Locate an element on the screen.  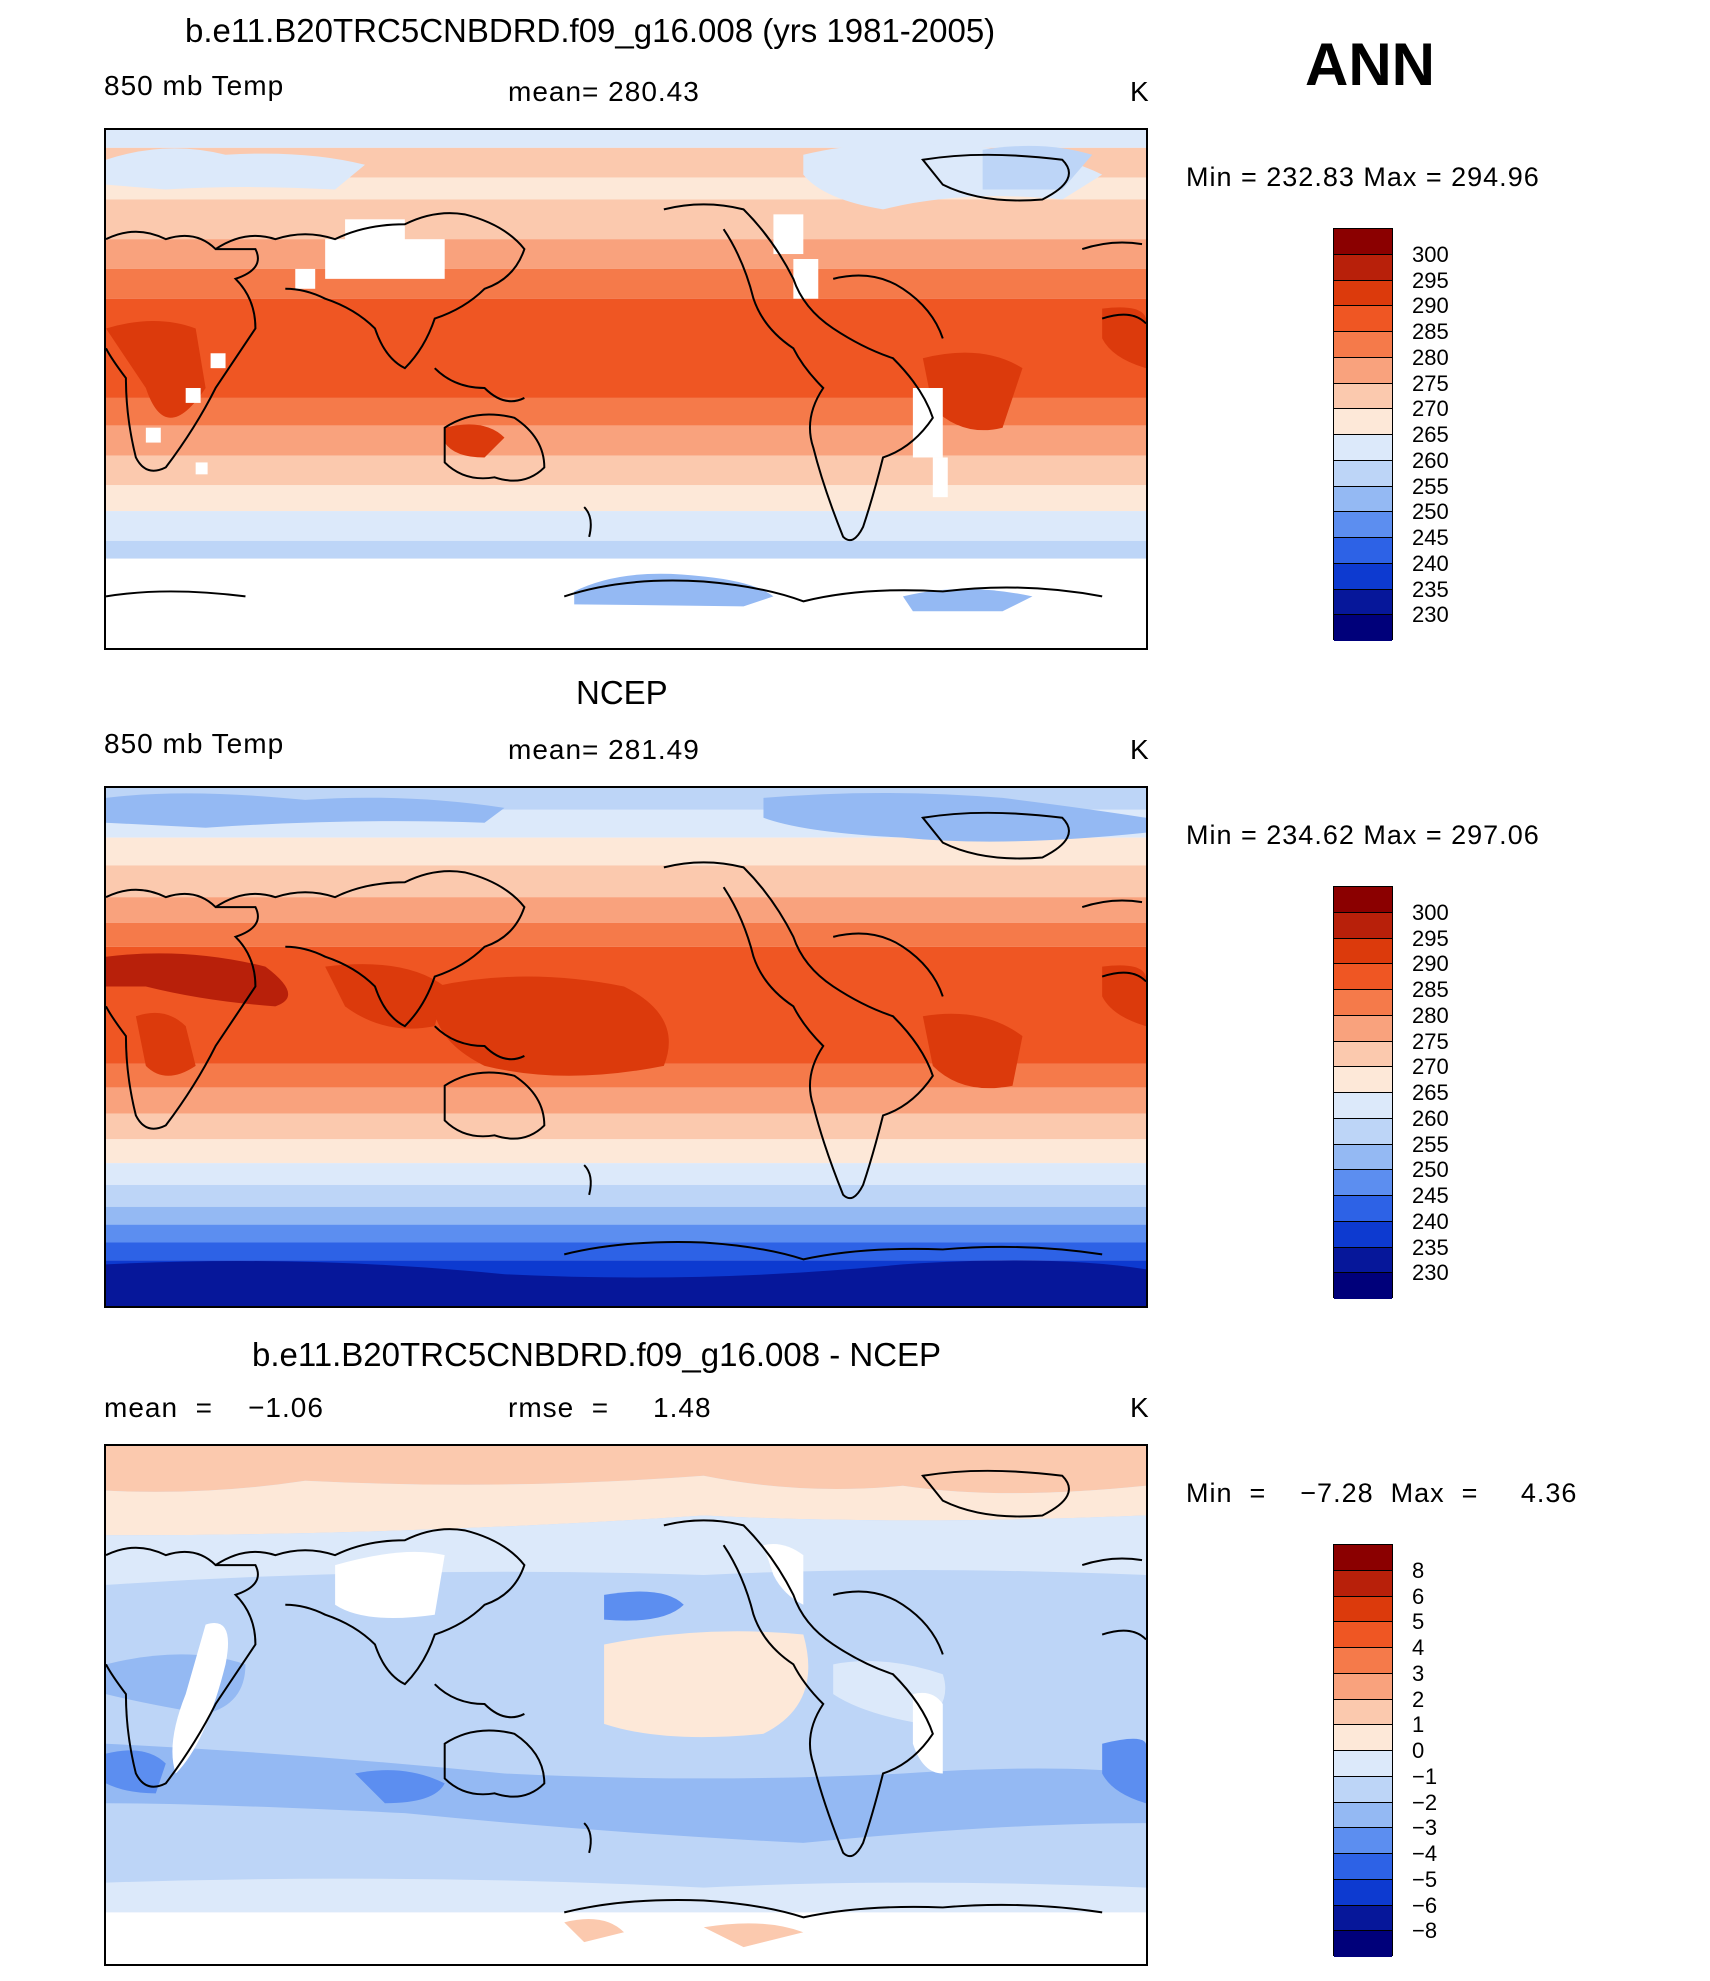
panel1-colorbar-tick: 250 is located at coordinates (1430, 511).